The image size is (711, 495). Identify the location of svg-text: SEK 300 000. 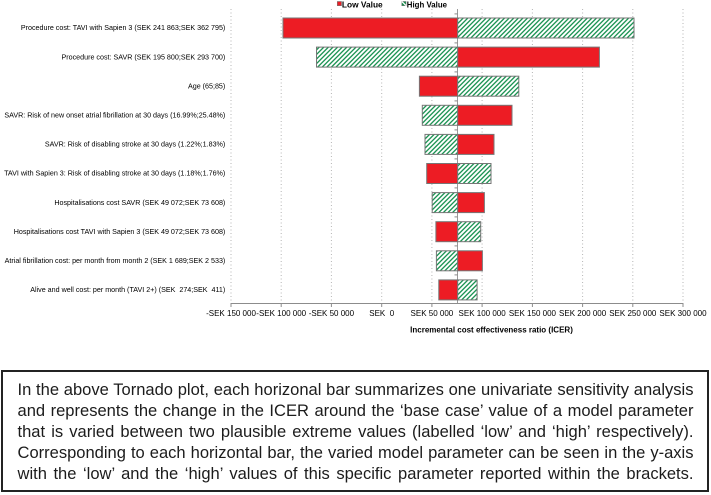
(683, 313).